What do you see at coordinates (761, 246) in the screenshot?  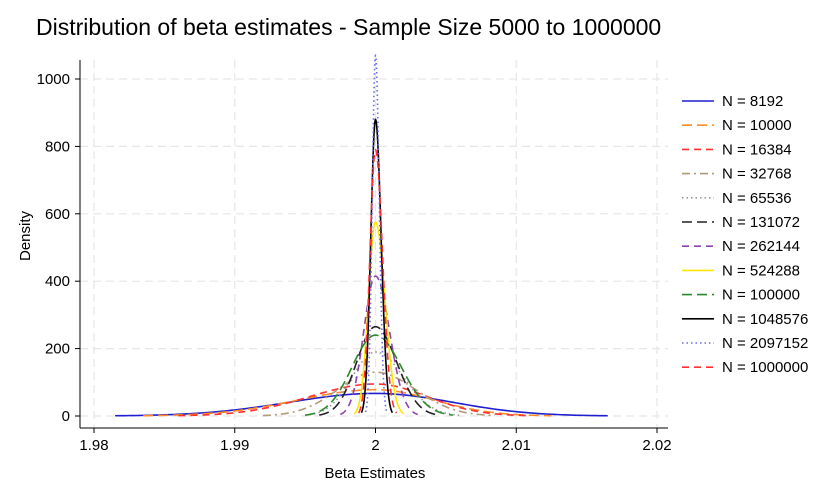 I see `legend-label: N = 262144` at bounding box center [761, 246].